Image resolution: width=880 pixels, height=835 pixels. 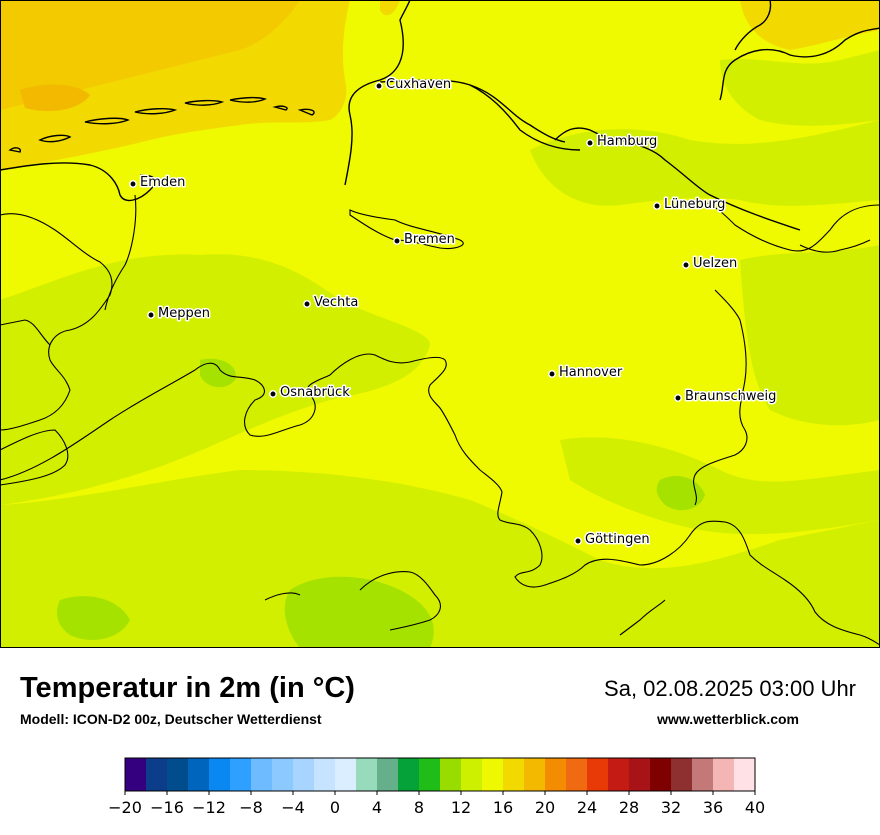 What do you see at coordinates (162, 182) in the screenshot?
I see `city-label-emden: Emden` at bounding box center [162, 182].